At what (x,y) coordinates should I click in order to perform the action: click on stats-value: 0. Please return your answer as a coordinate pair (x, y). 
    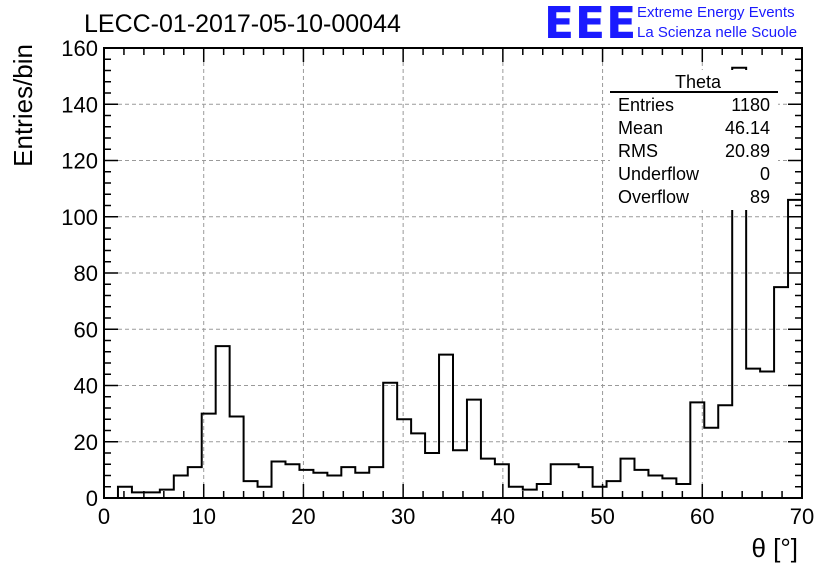
    Looking at the image, I should click on (765, 174).